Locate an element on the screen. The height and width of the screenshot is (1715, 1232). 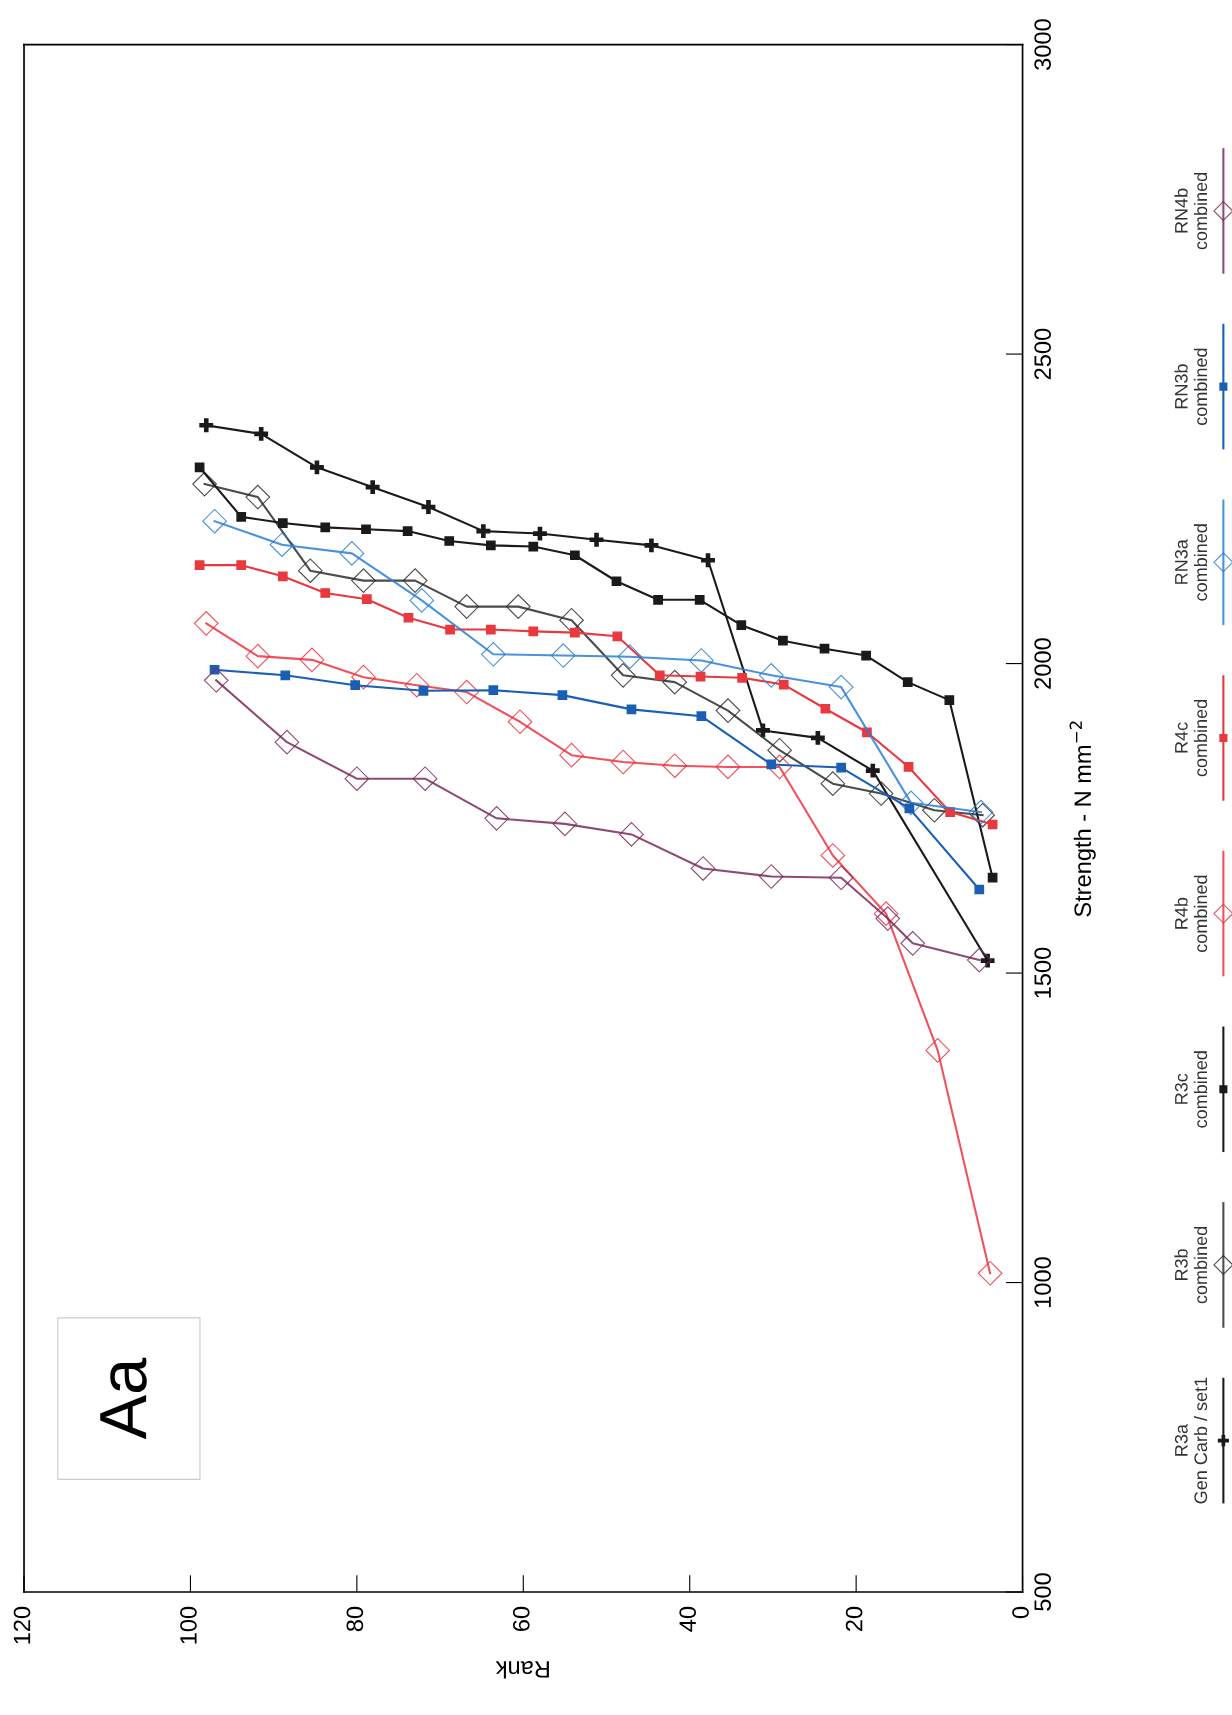
x-tick-label: 40 is located at coordinates (688, 1619).